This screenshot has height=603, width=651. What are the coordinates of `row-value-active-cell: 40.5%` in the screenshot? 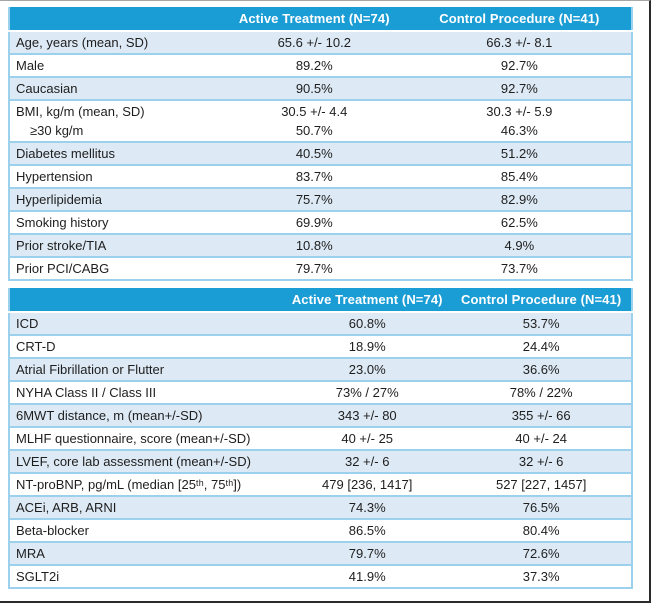 It's located at (314, 154).